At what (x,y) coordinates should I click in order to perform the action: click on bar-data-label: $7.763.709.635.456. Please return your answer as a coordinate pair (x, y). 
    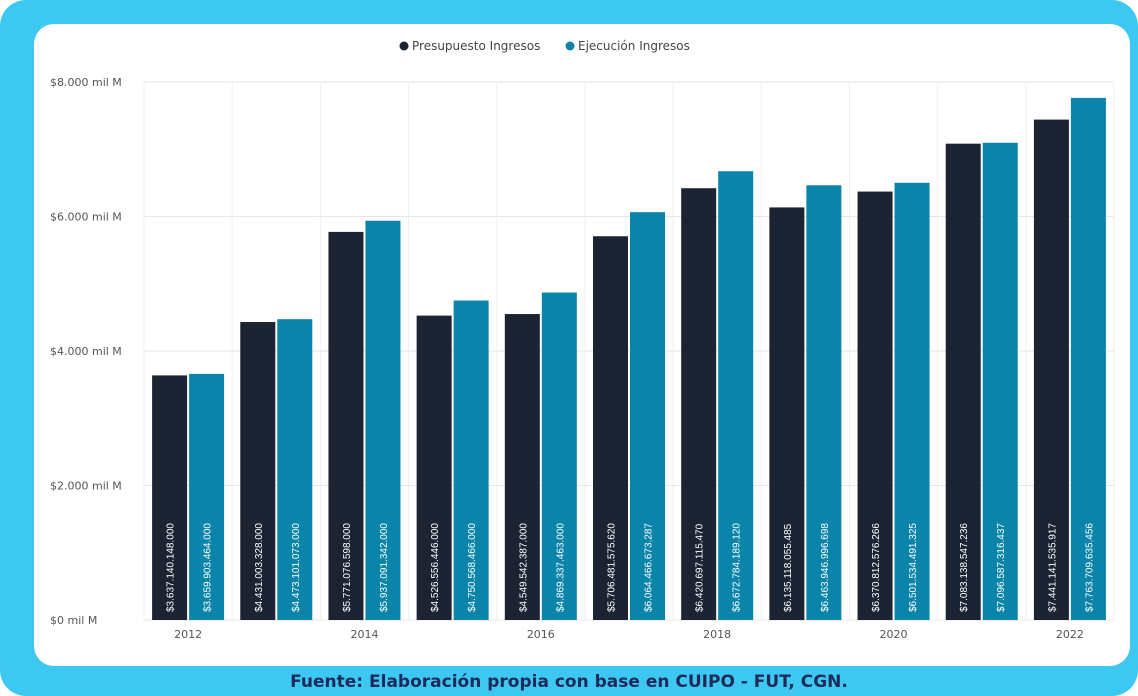
    Looking at the image, I should click on (1089, 567).